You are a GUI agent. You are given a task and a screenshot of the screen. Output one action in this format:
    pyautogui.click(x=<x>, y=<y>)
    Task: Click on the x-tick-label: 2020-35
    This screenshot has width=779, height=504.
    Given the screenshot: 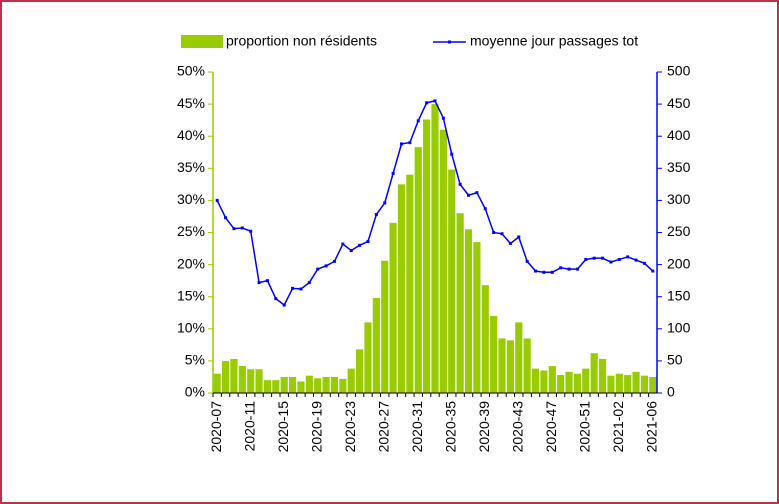 What is the action you would take?
    pyautogui.click(x=450, y=427)
    